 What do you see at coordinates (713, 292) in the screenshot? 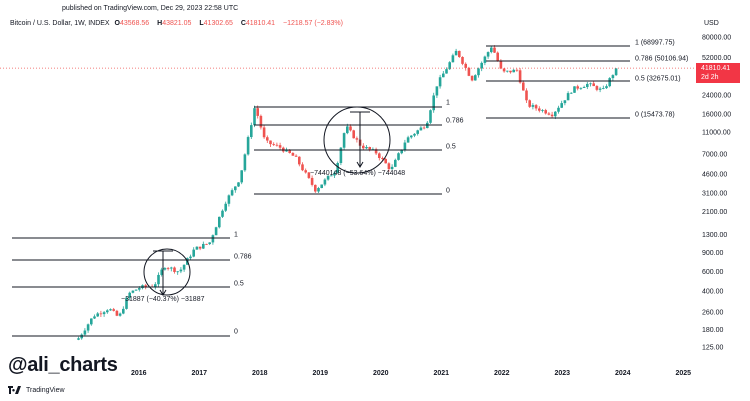
I see `price-tick-label-13: 400.00` at bounding box center [713, 292].